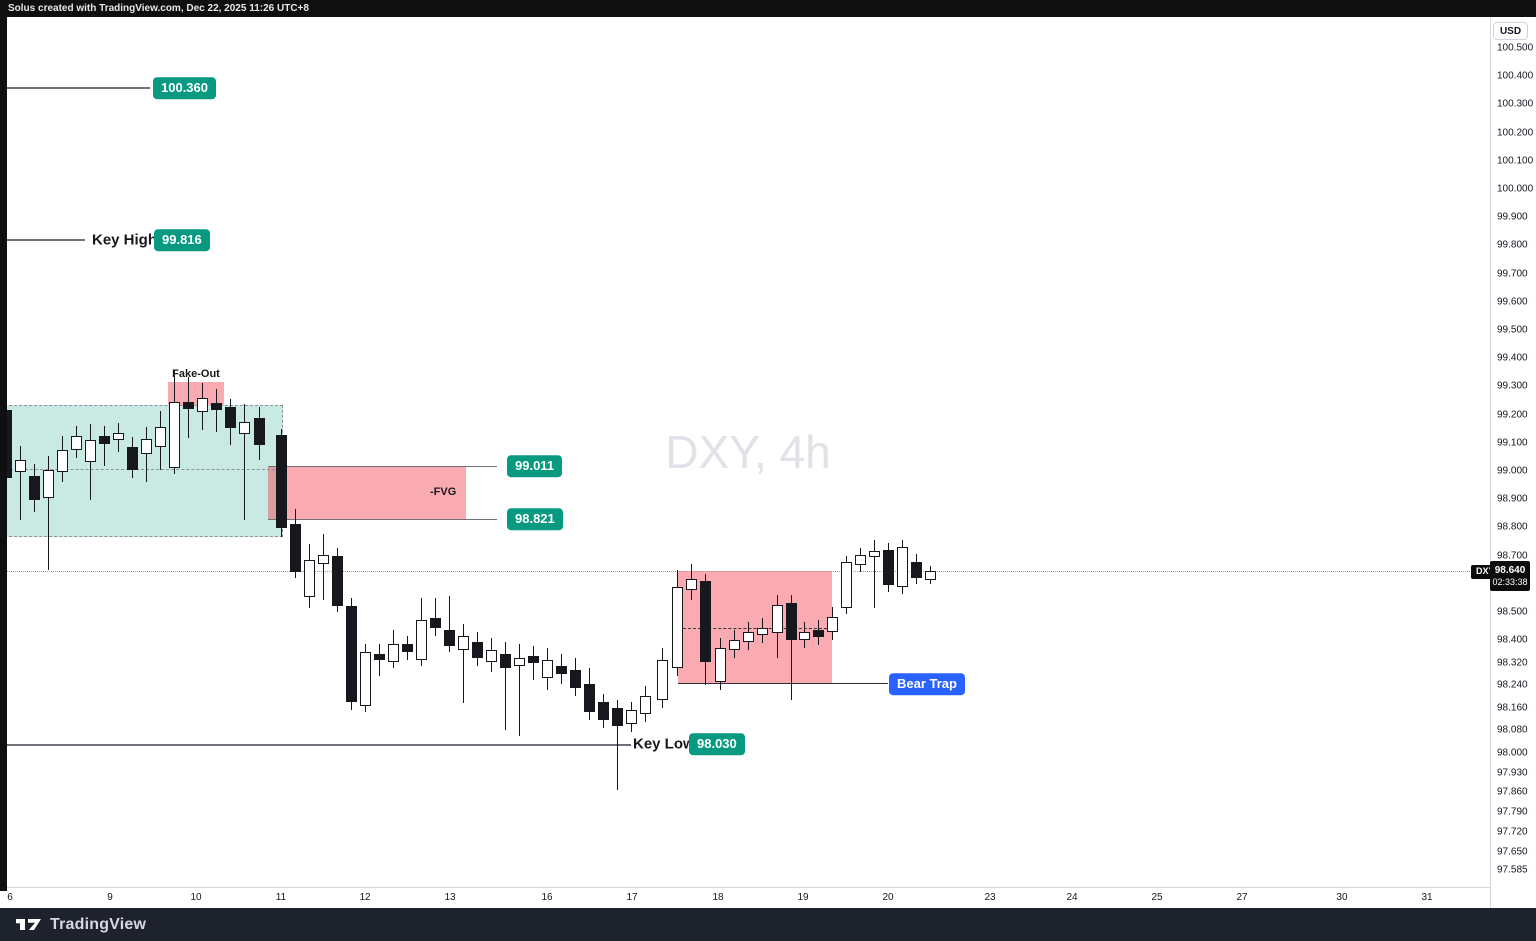  What do you see at coordinates (196, 393) in the screenshot?
I see `fake-out-box` at bounding box center [196, 393].